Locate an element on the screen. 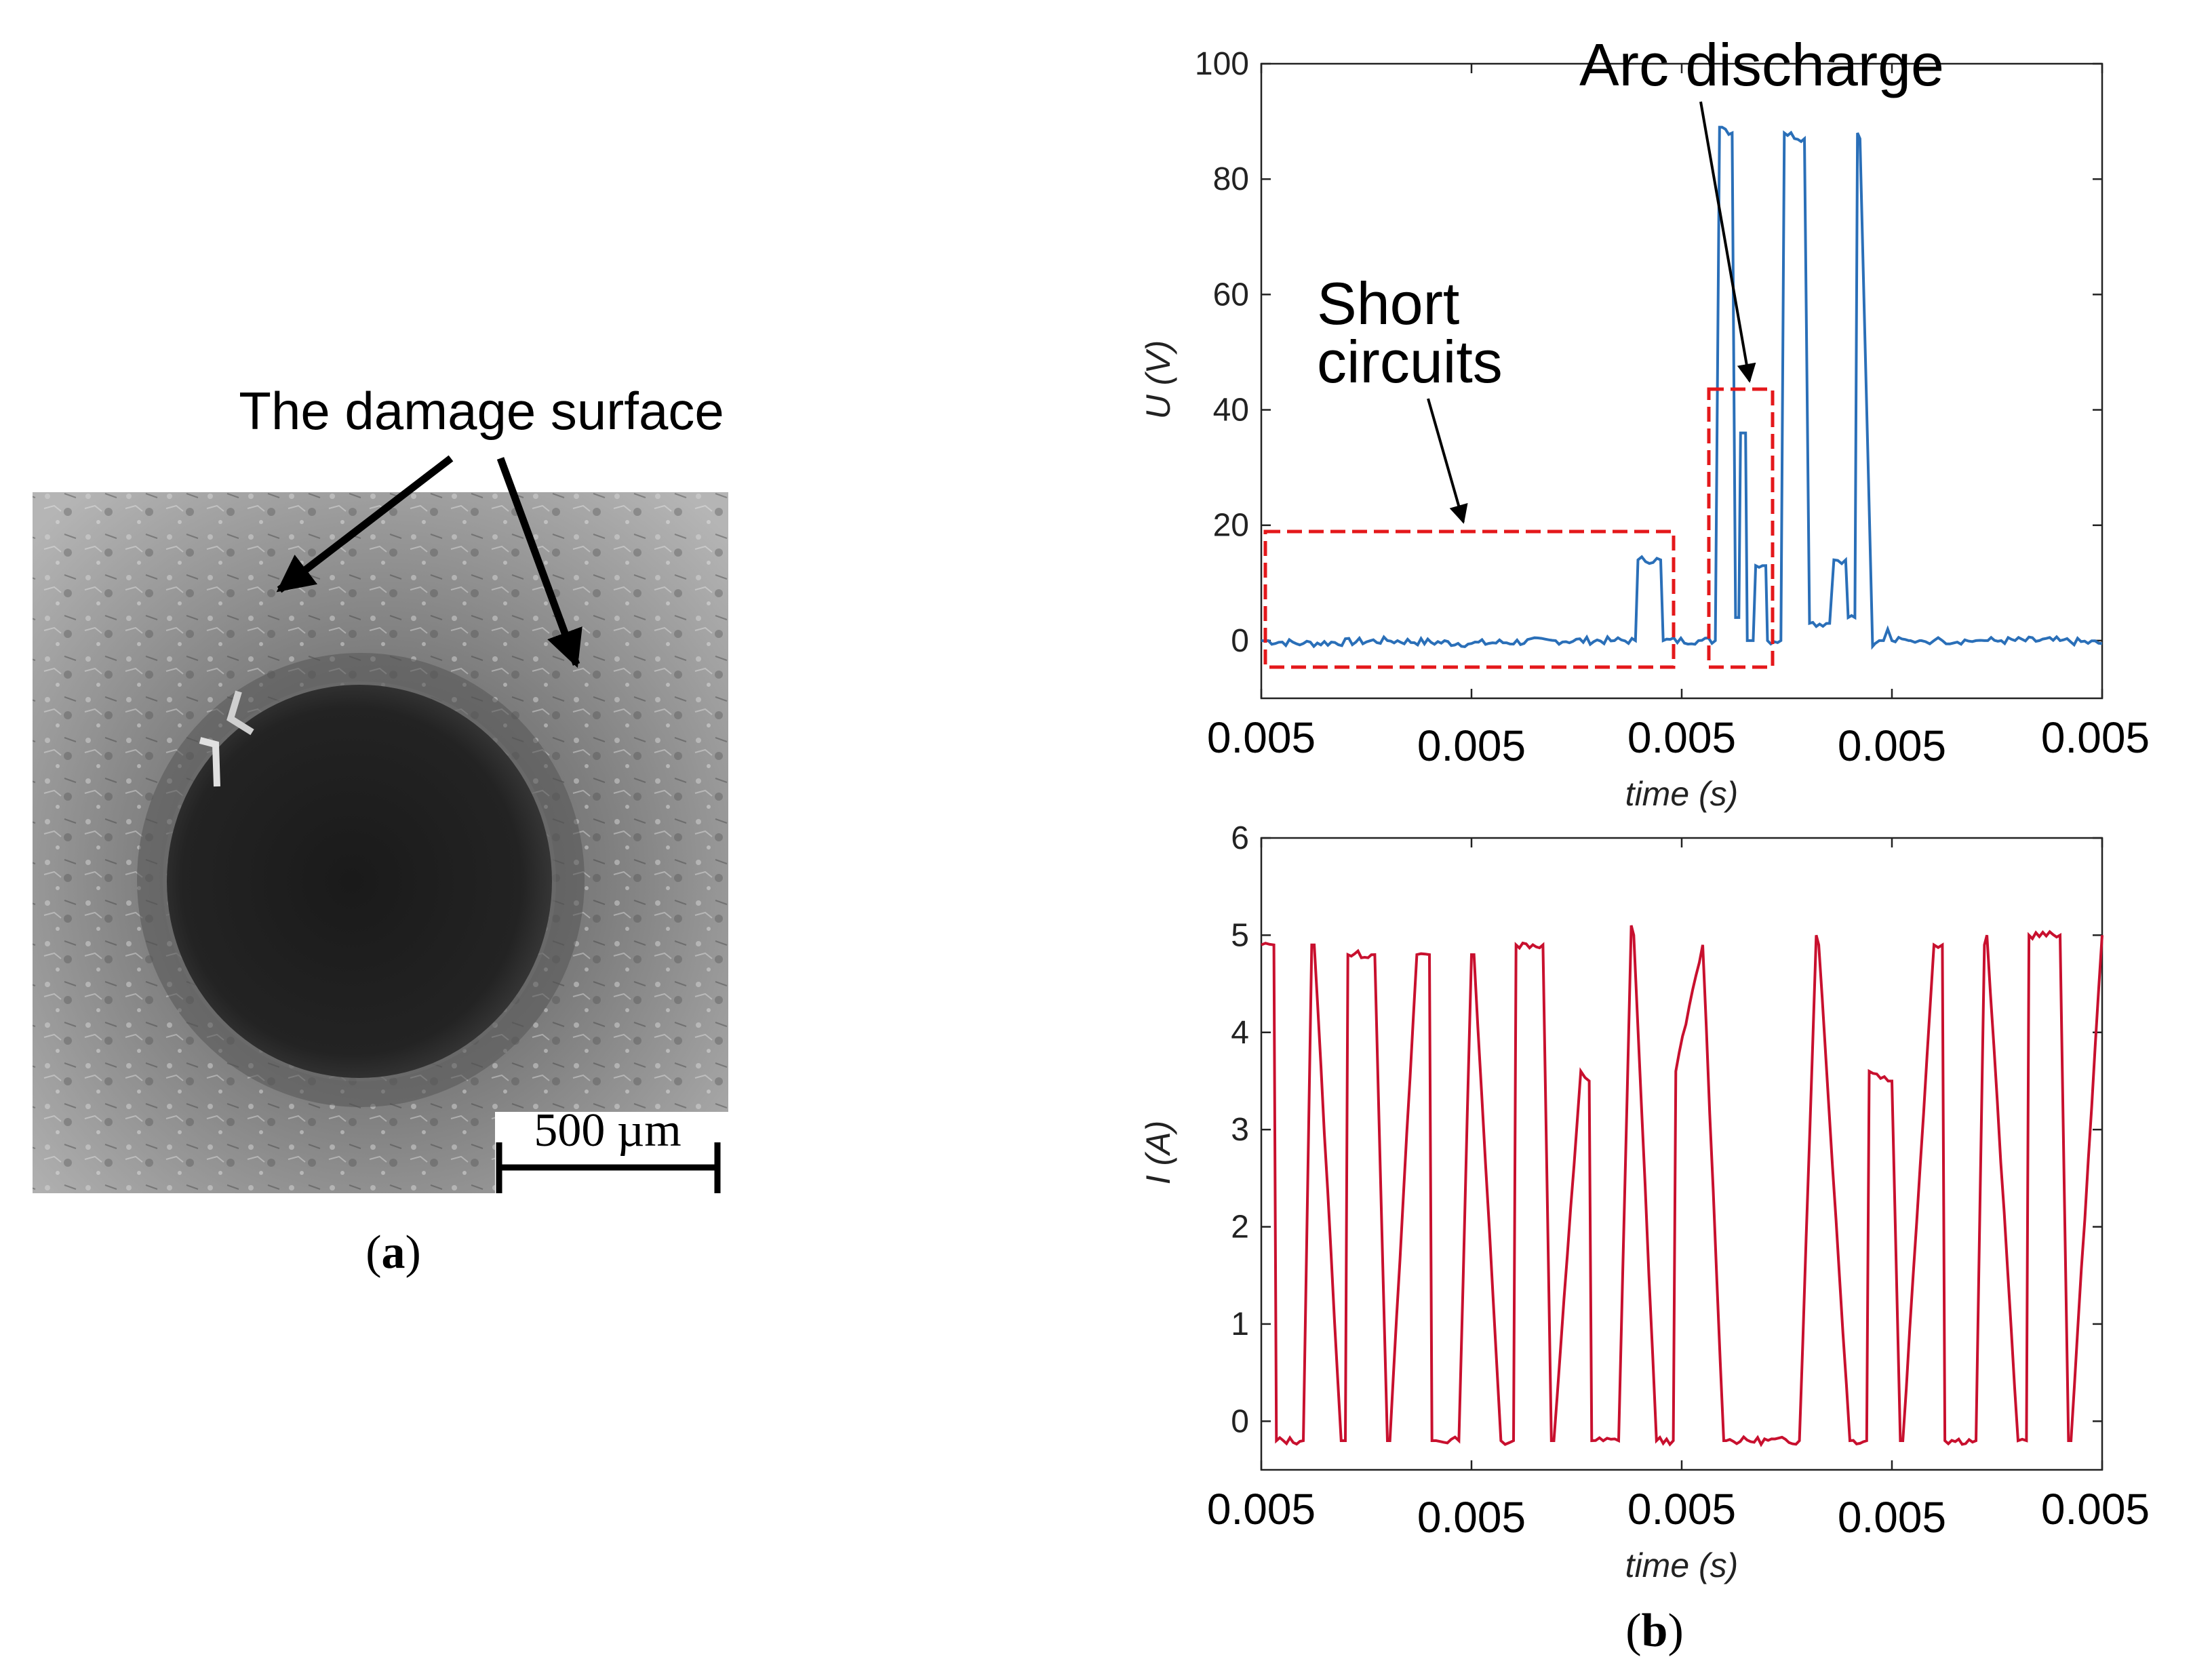  caption-b: (b) is located at coordinates (1654, 1631).